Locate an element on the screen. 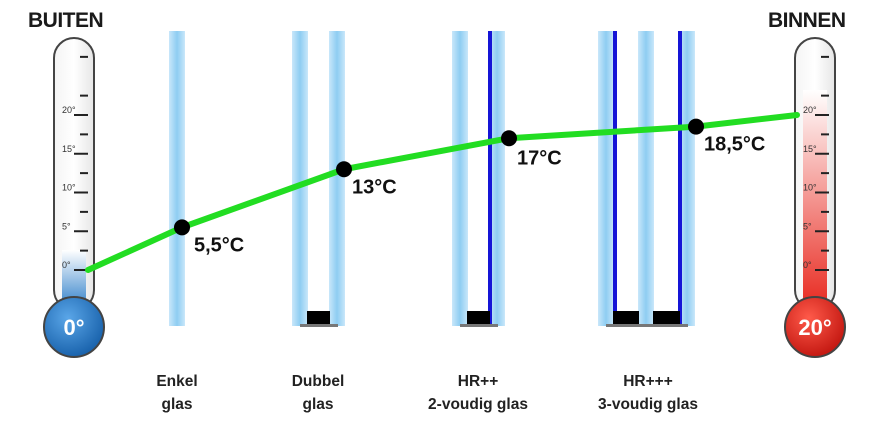 This screenshot has height=421, width=882. outside-scale-label: 0° is located at coordinates (66, 265).